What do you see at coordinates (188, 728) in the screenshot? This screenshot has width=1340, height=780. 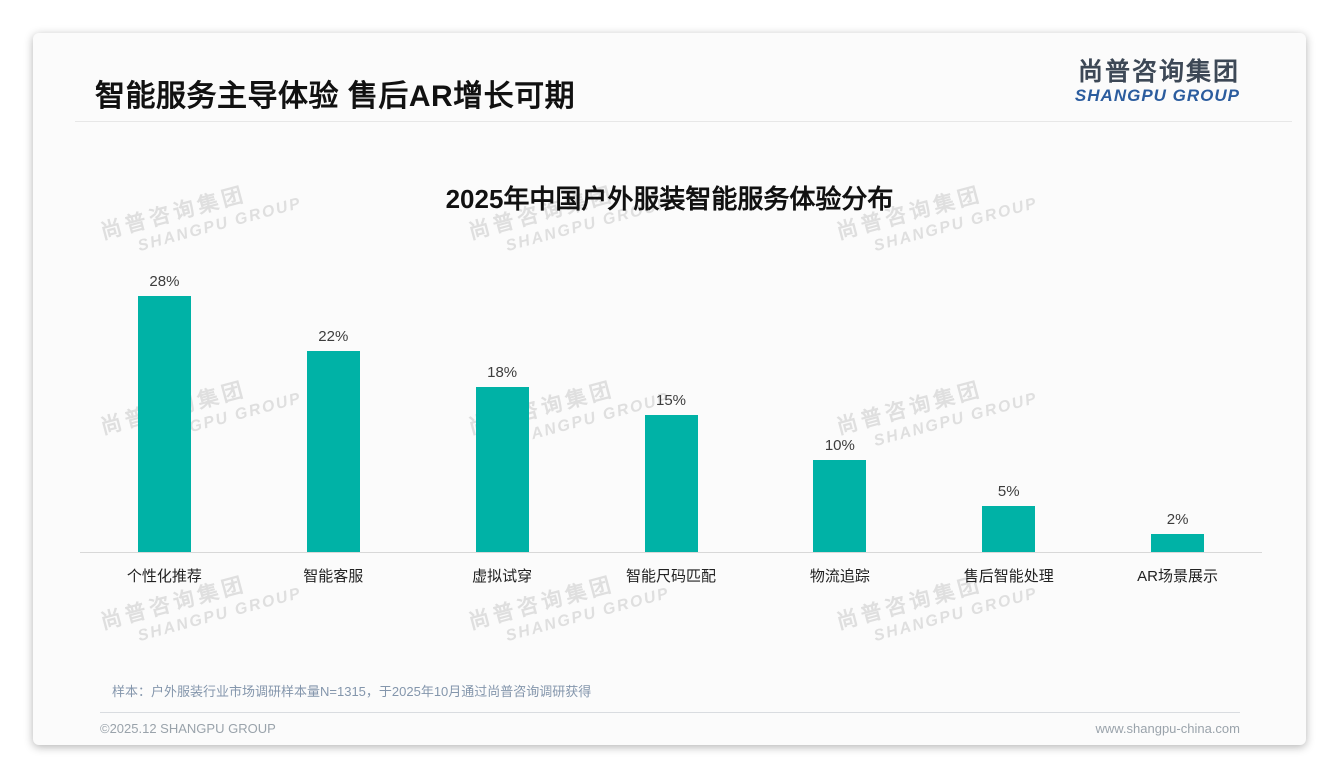 I see `footer-copyright: ©2025.12 SHANGPU GROUP` at bounding box center [188, 728].